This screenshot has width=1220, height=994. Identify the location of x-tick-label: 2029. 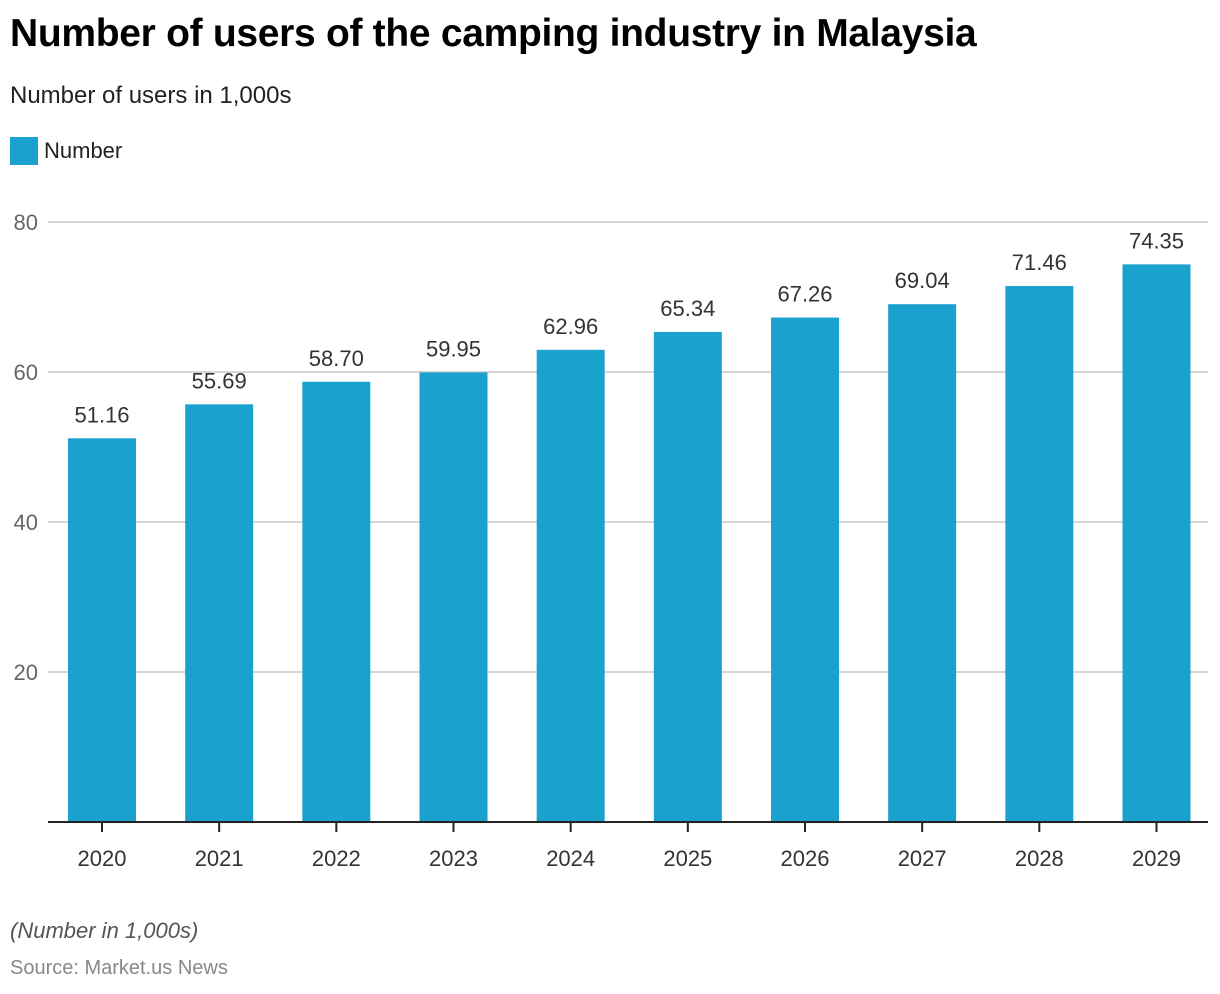
(1156, 858).